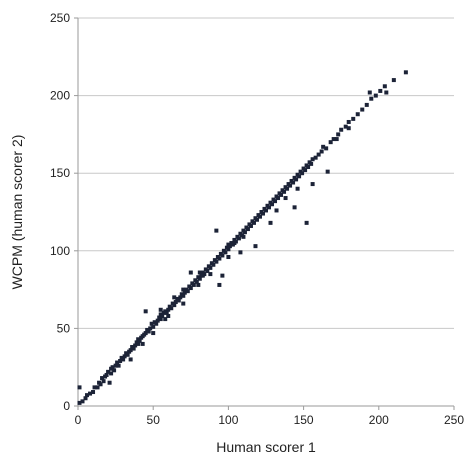 The image size is (474, 464). What do you see at coordinates (304, 420) in the screenshot?
I see `x-tick-label: 150` at bounding box center [304, 420].